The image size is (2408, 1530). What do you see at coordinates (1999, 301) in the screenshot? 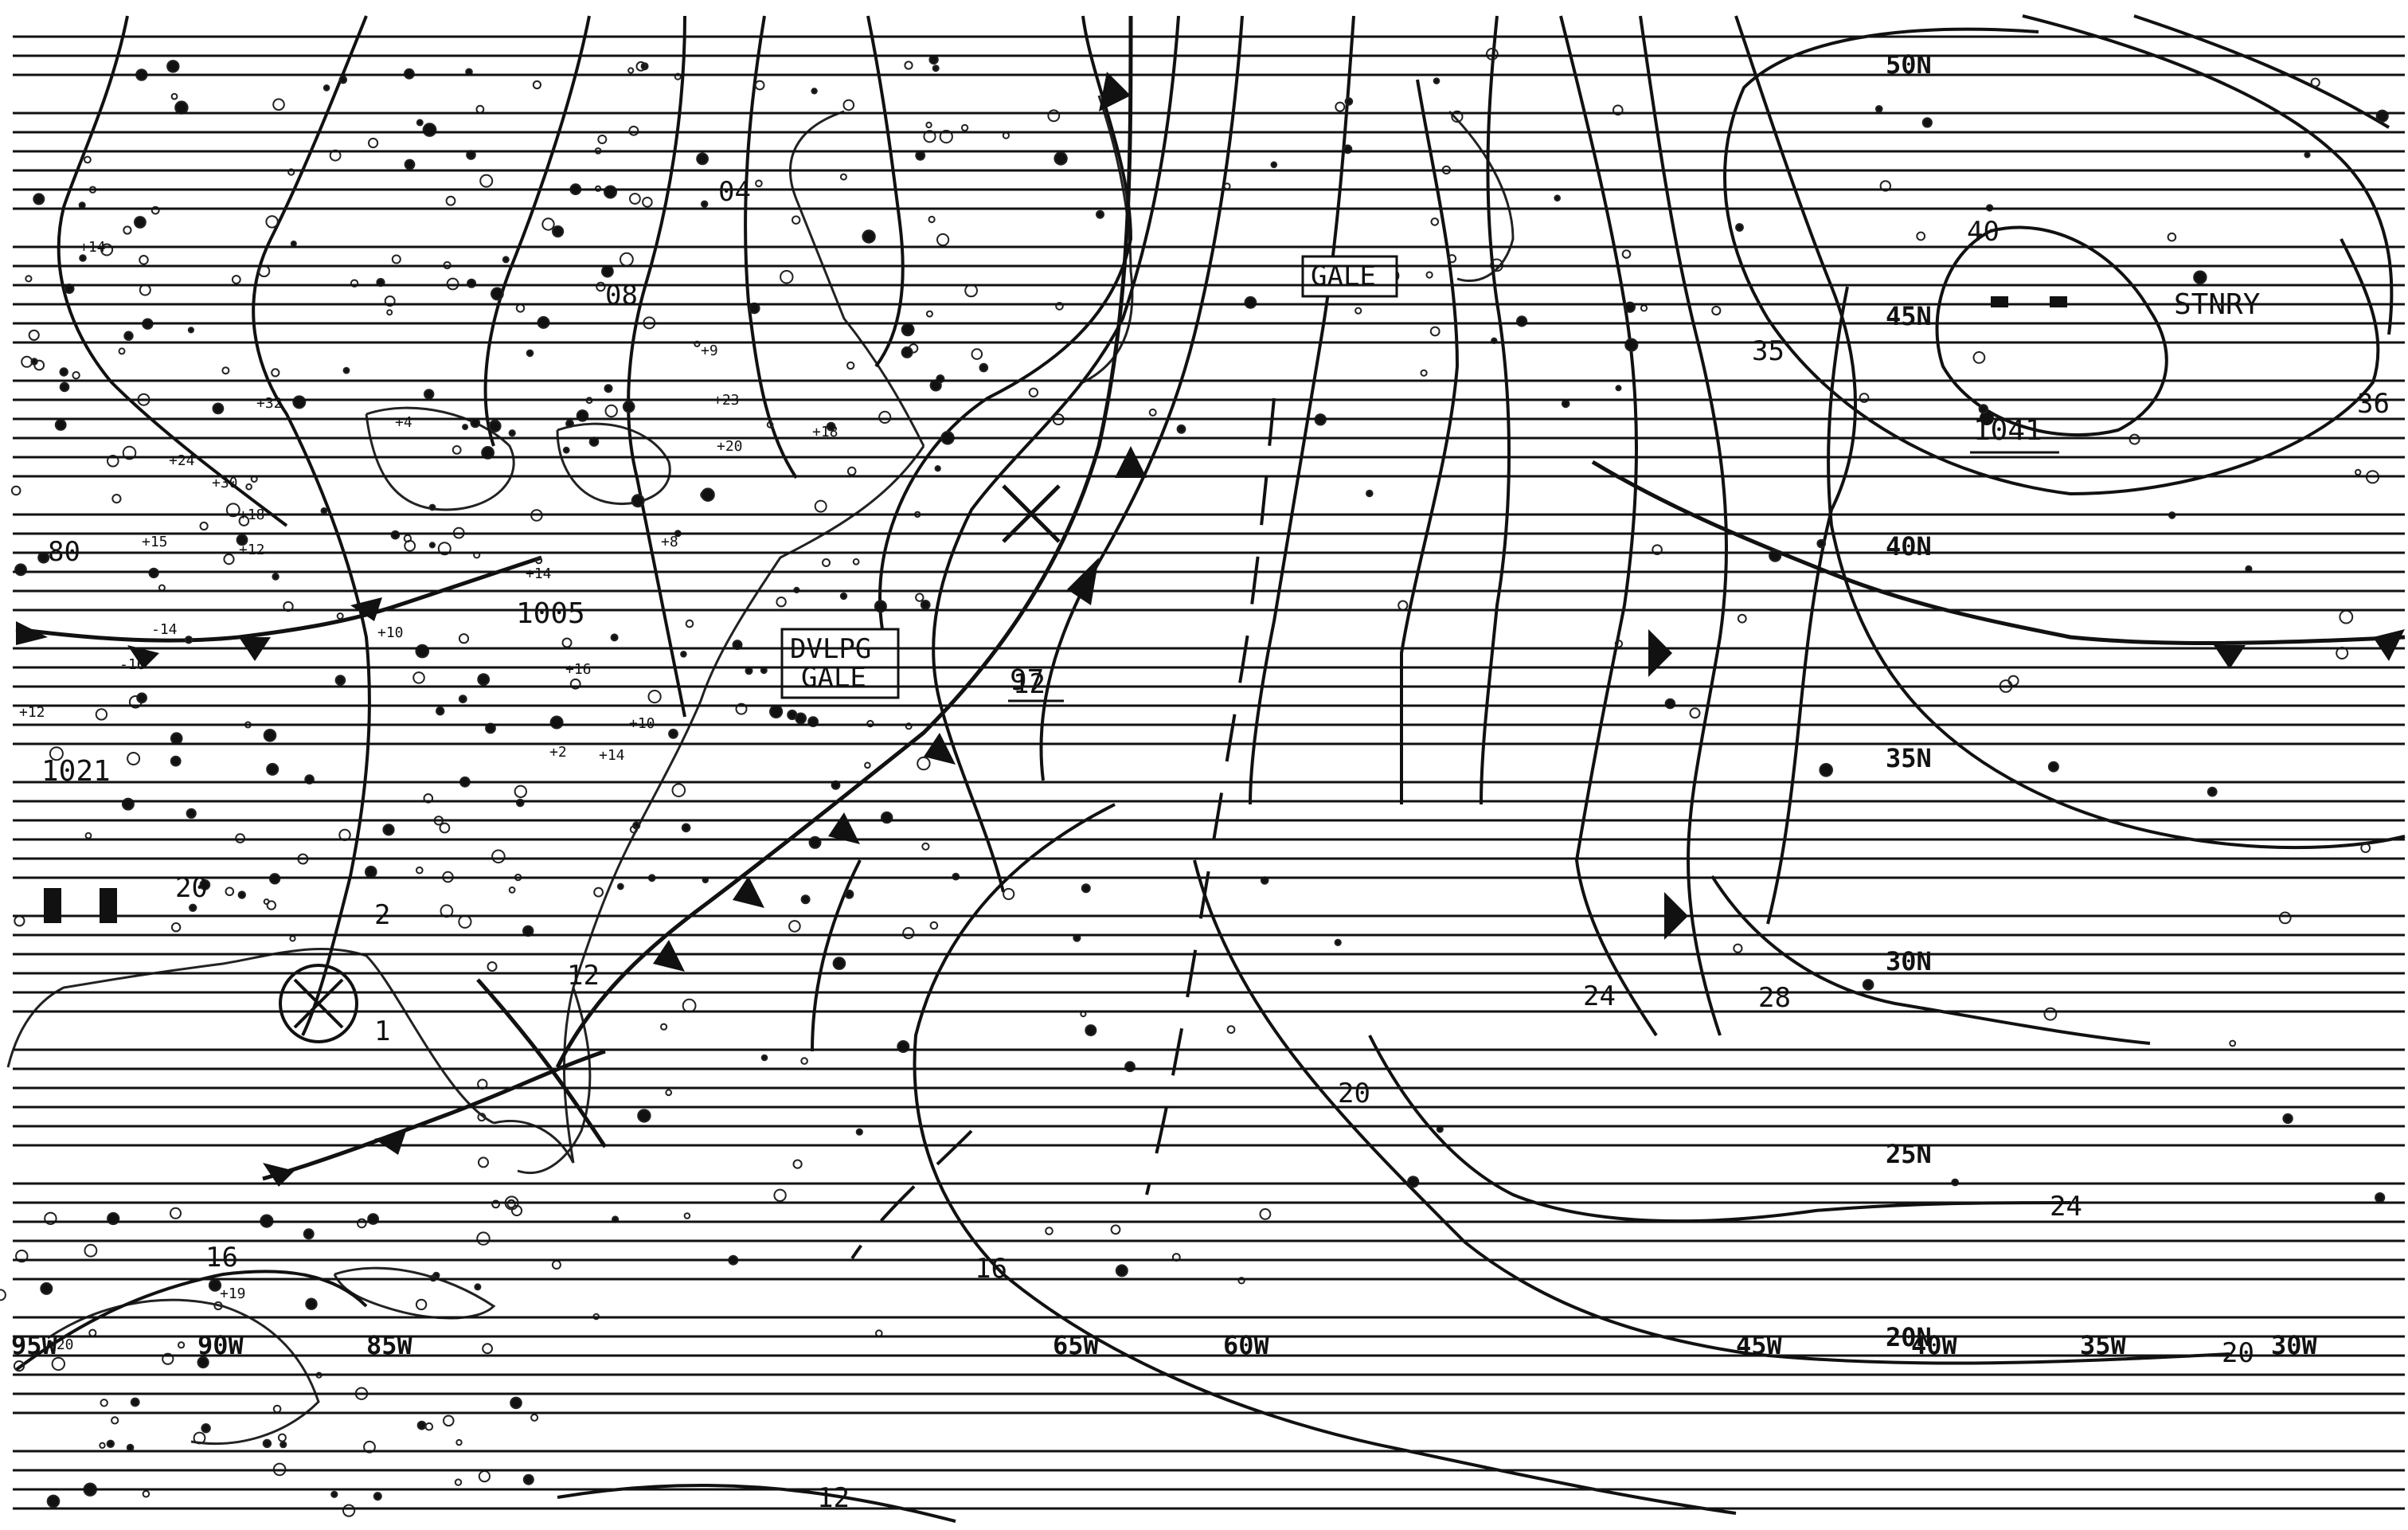
I see `stationary-marker` at bounding box center [1999, 301].